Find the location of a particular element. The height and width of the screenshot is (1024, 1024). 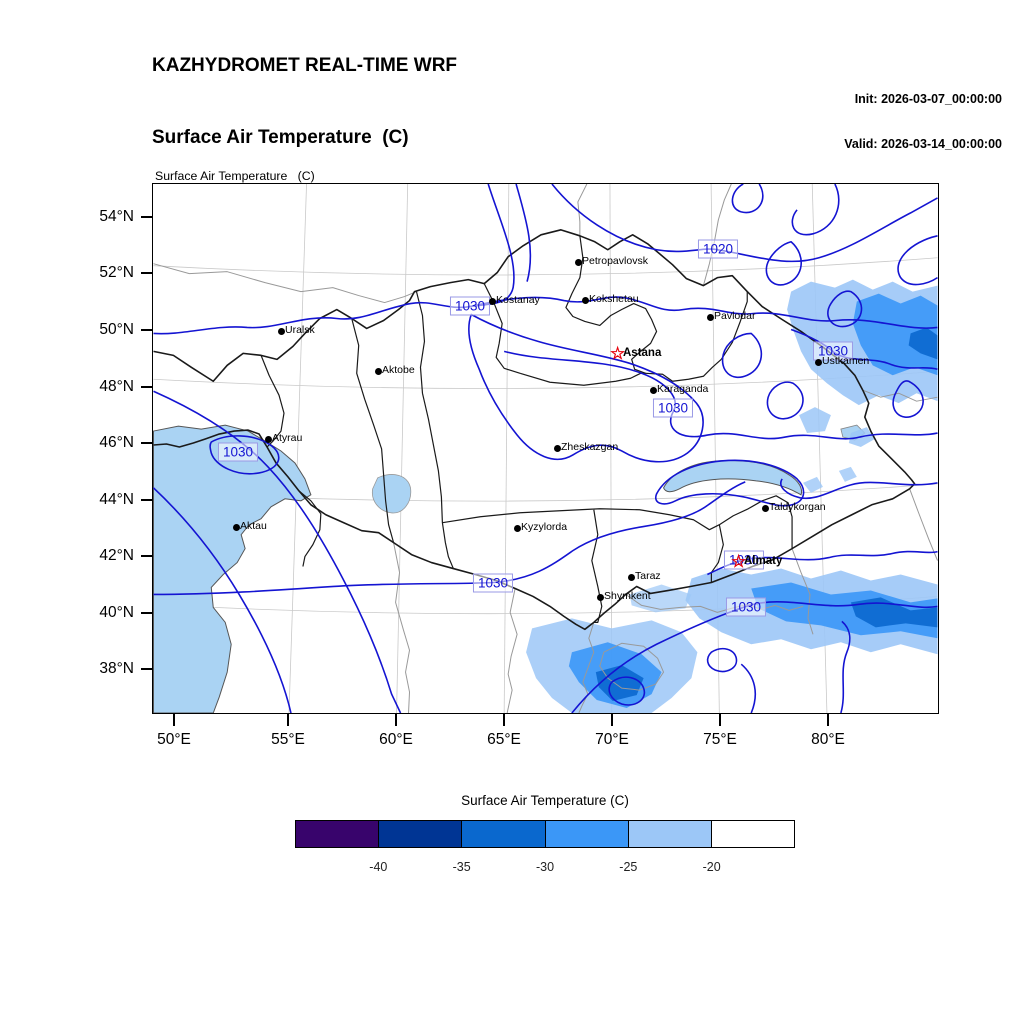

lat-tick-label: 40°N is located at coordinates (116, 612).